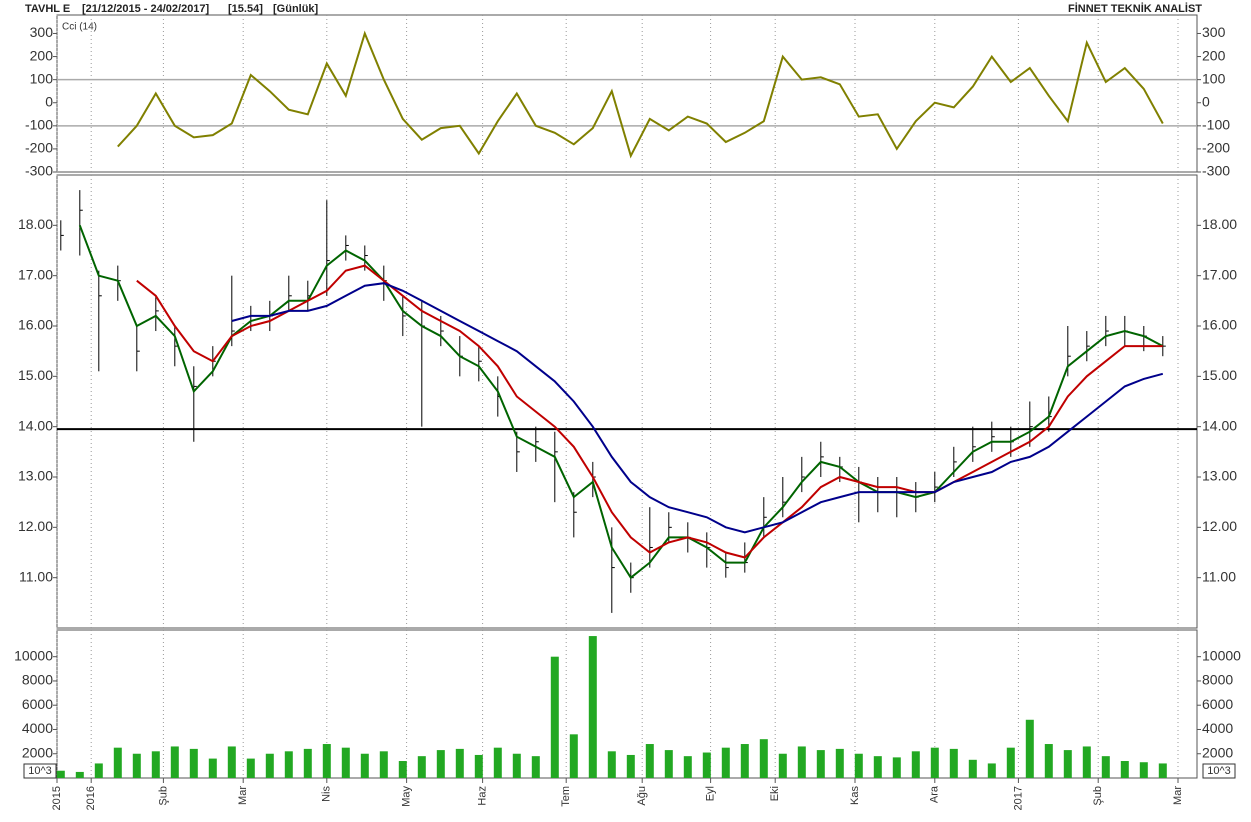 The height and width of the screenshot is (822, 1251). What do you see at coordinates (775, 793) in the screenshot?
I see `x-tick-label: Eki` at bounding box center [775, 793].